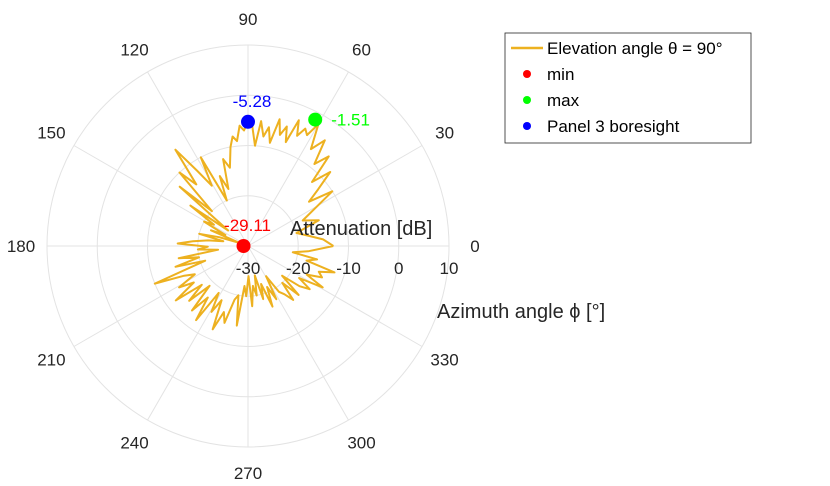 Image resolution: width=830 pixels, height=486 pixels. I want to click on r-tick-label: -10, so click(348, 268).